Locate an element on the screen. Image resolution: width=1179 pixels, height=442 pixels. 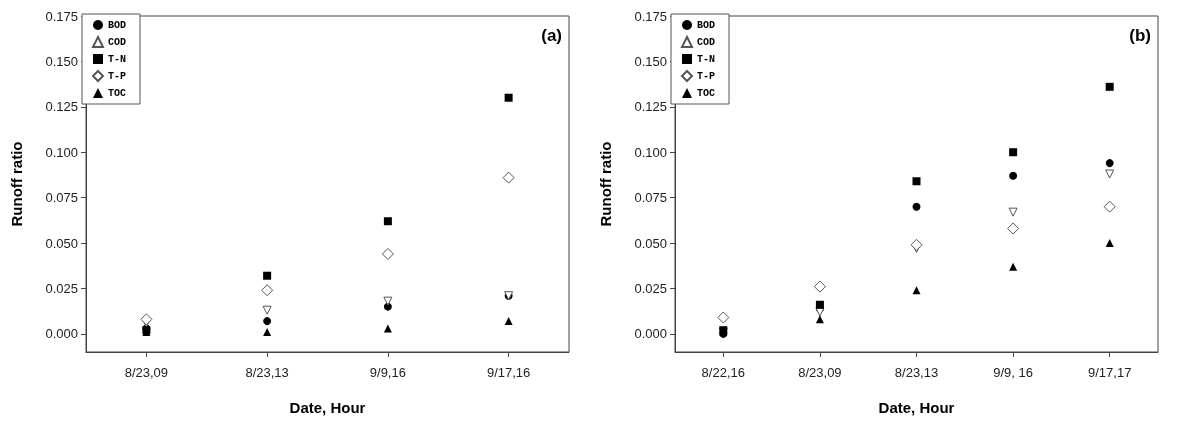
x-tick-label: 8/22,16 is located at coordinates (723, 372).